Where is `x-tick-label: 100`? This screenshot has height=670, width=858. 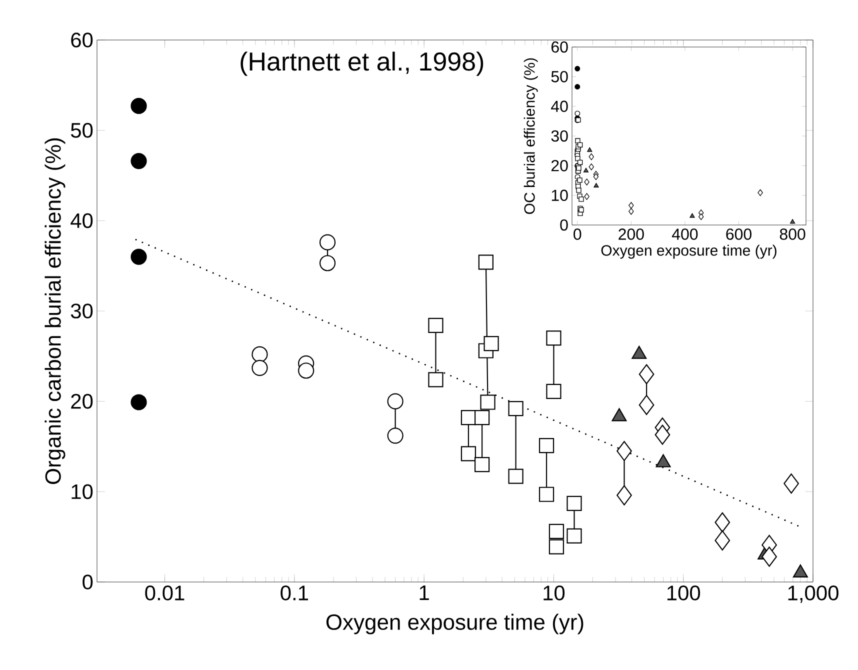
x-tick-label: 100 is located at coordinates (683, 593).